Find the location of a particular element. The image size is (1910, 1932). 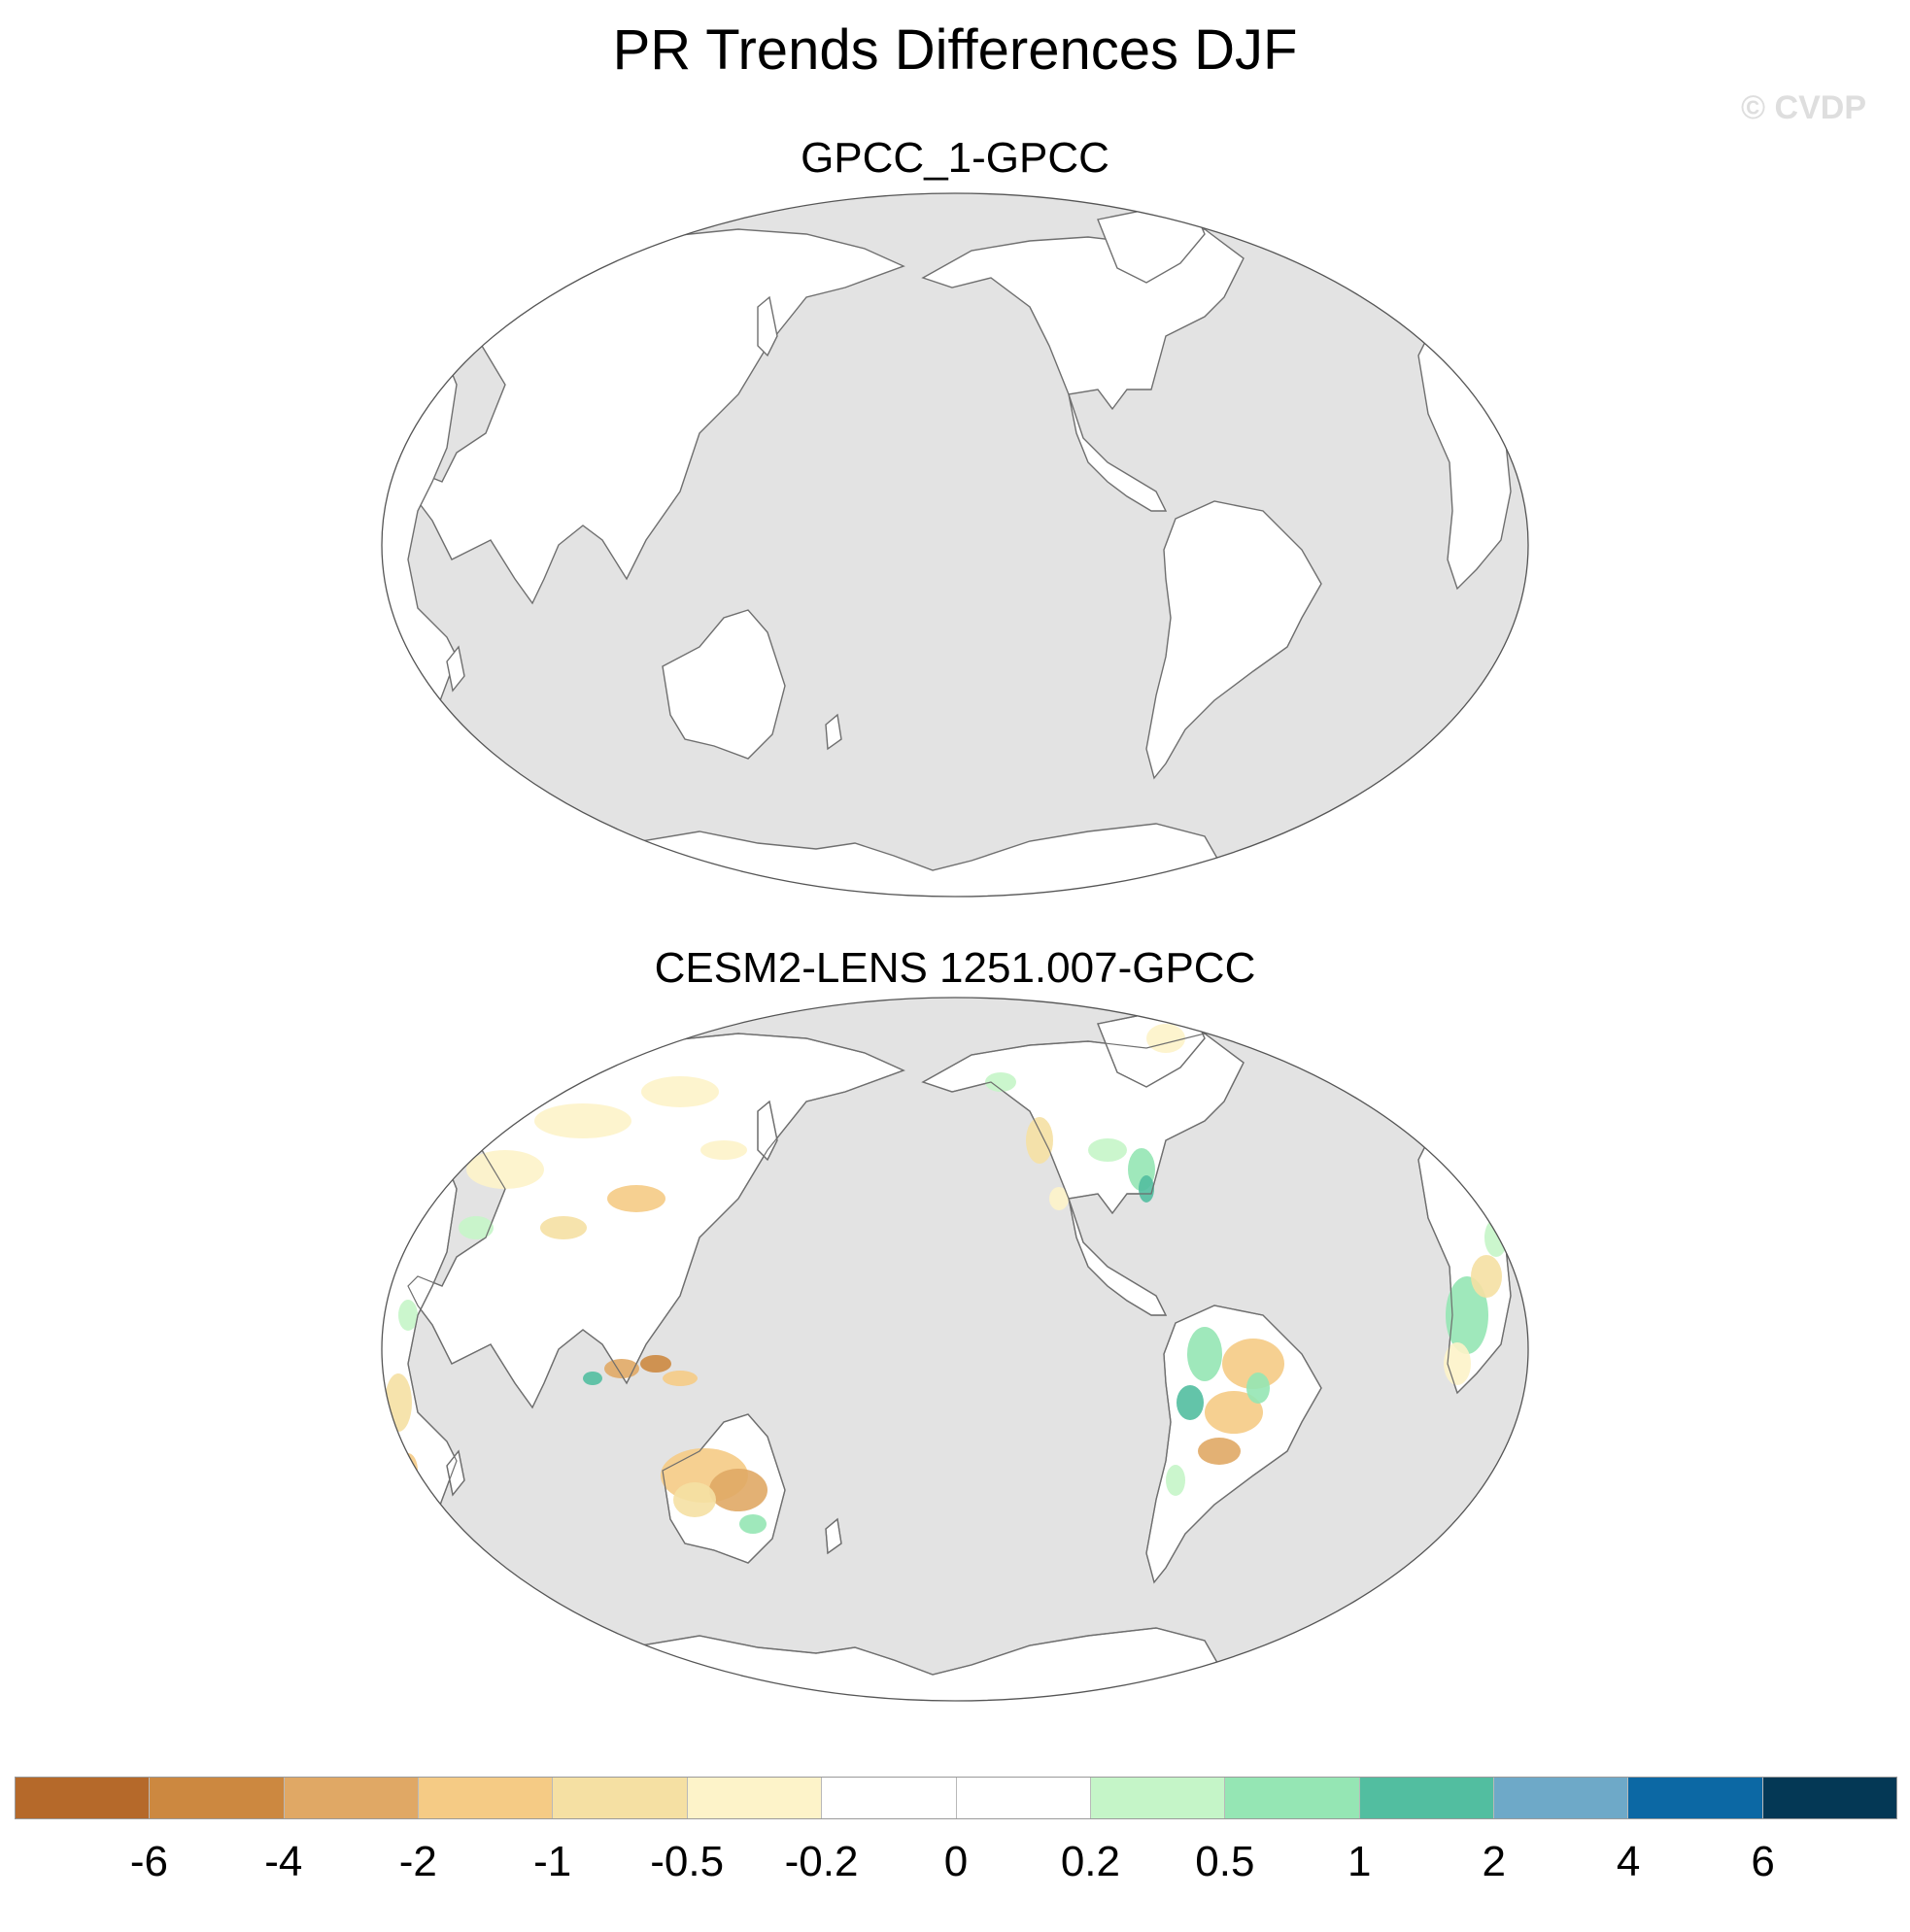

land-japan is located at coordinates (767, 326).